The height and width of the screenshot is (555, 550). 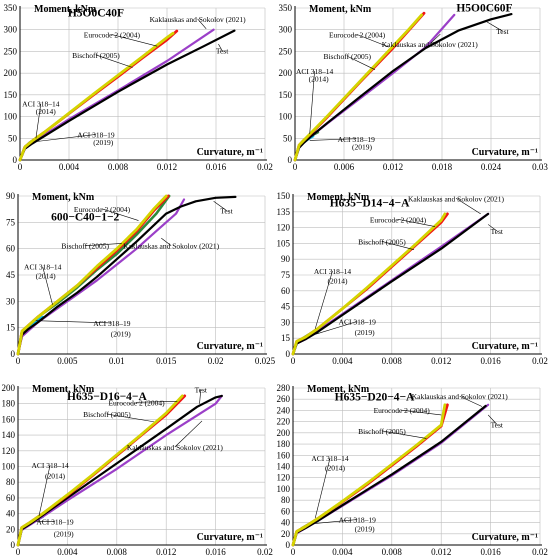 I want to click on y-tick-label: 200, so click(x=284, y=433).